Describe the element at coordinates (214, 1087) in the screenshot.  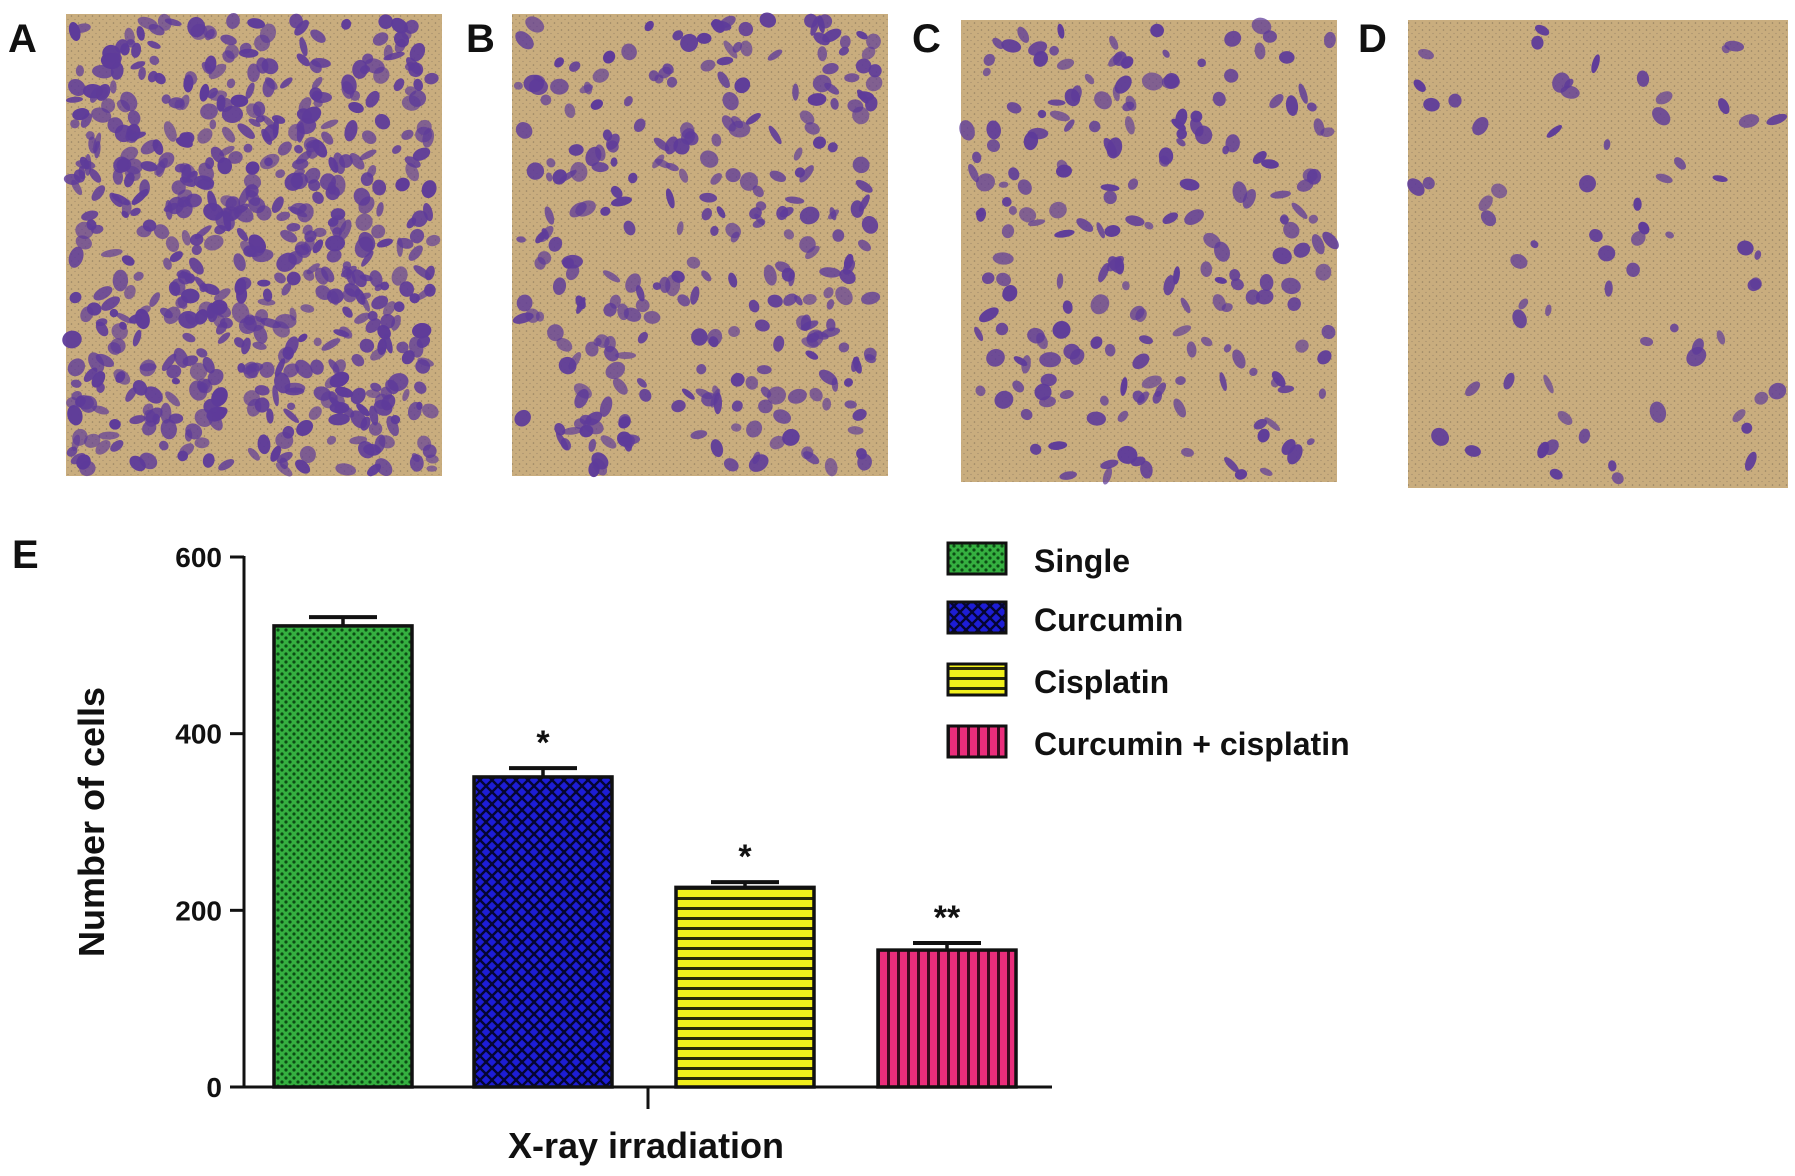
I see `y-tick-label: 0` at that location.